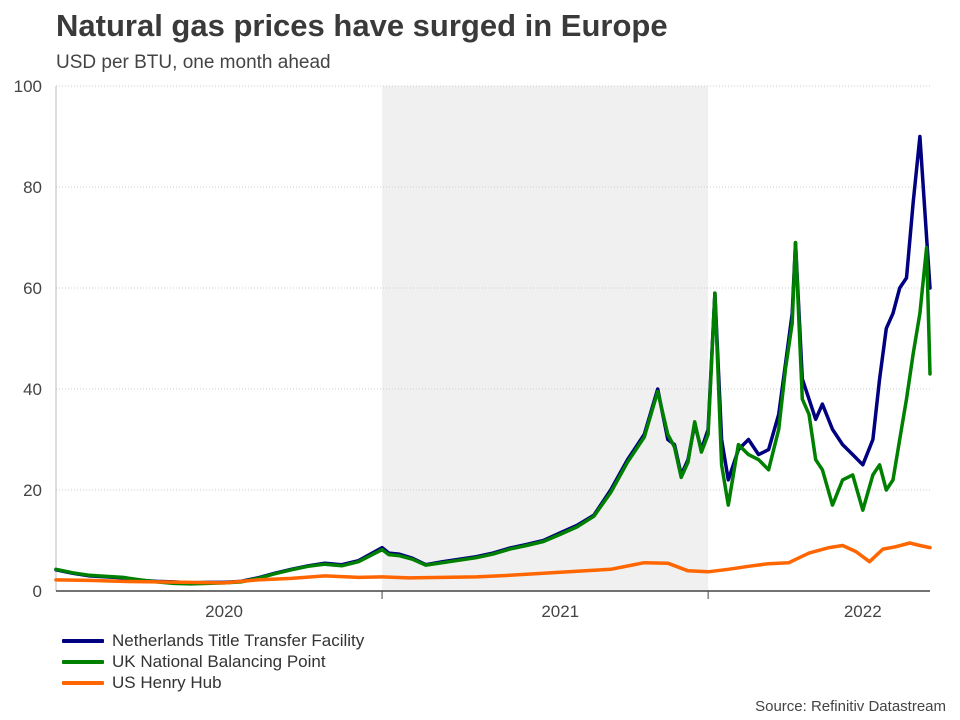 The height and width of the screenshot is (720, 960). Describe the element at coordinates (238, 640) in the screenshot. I see `legend-label-ttf: Netherlands Title Transfer Facility` at that location.